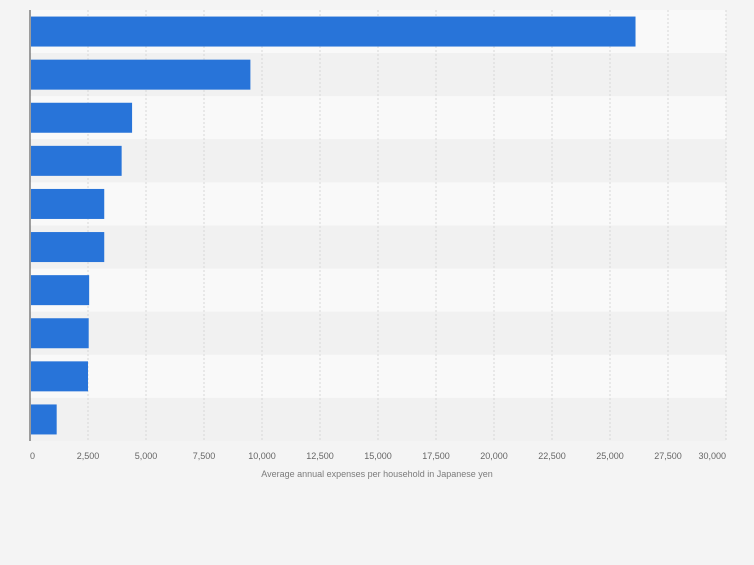  I want to click on x-tick-label: 0, so click(32, 456).